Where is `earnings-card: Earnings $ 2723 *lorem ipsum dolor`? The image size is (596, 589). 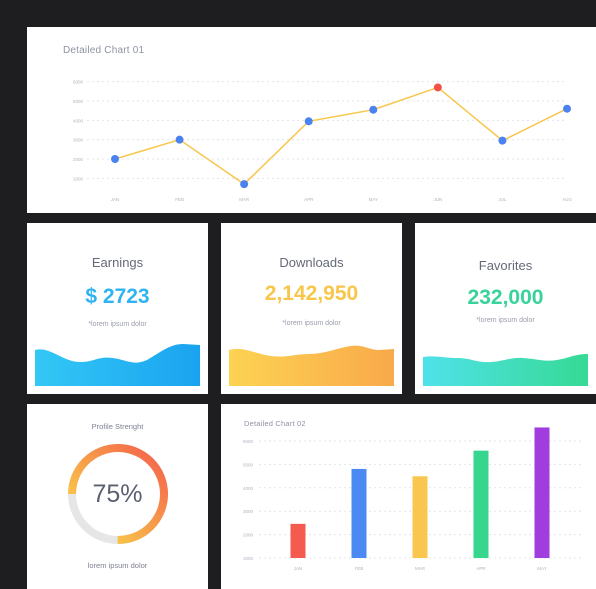
earnings-card: Earnings $ 2723 *lorem ipsum dolor is located at coordinates (117, 308).